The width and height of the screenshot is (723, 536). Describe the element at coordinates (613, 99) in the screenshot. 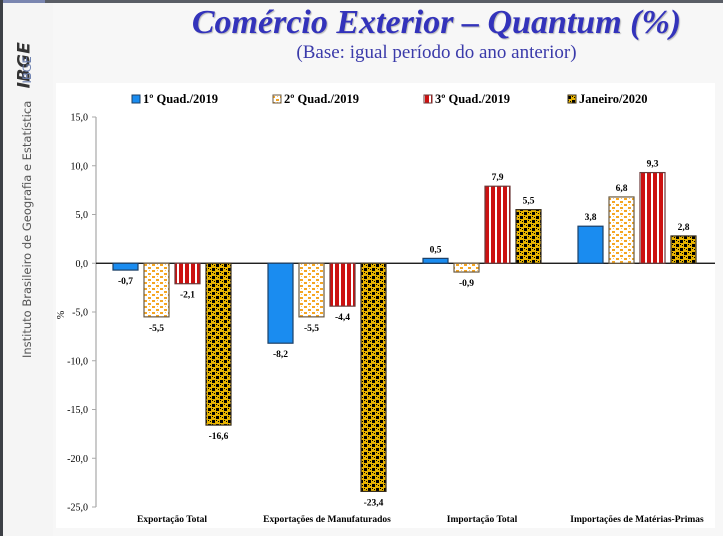

I see `legend-label: Janeiro/2020` at that location.